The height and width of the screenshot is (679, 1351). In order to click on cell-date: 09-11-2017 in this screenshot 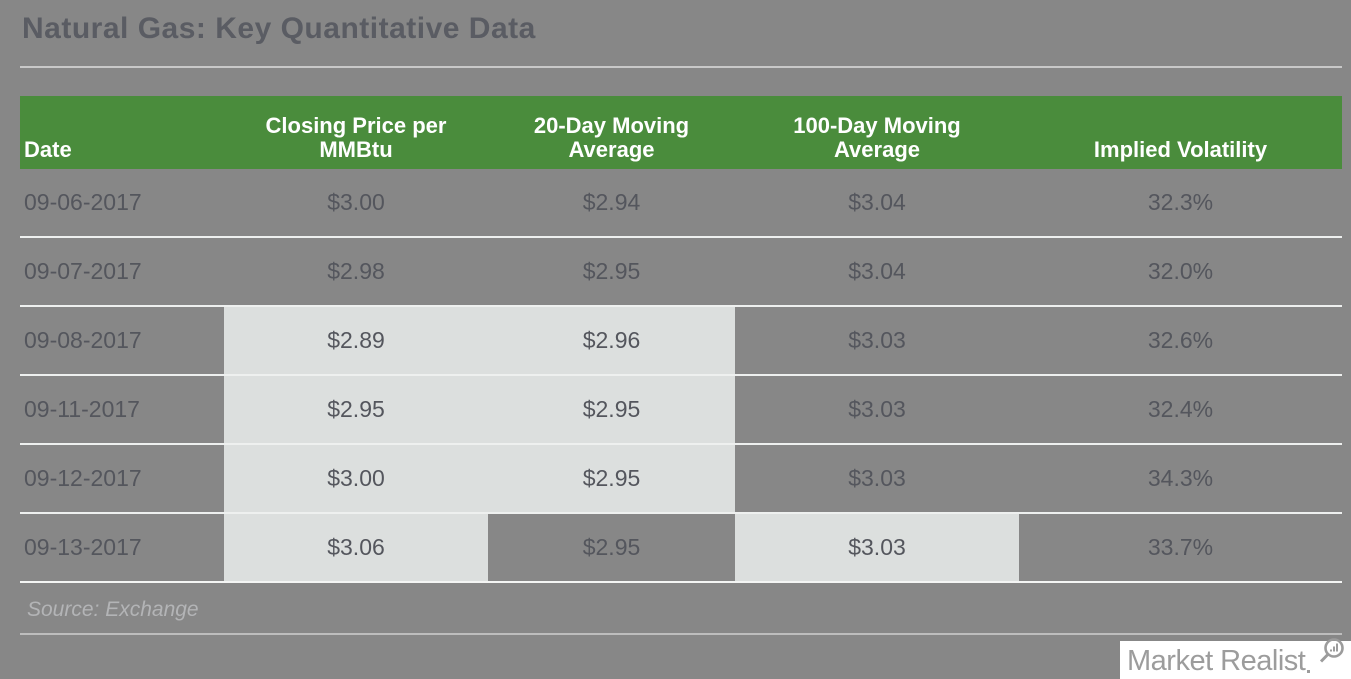, I will do `click(82, 409)`.